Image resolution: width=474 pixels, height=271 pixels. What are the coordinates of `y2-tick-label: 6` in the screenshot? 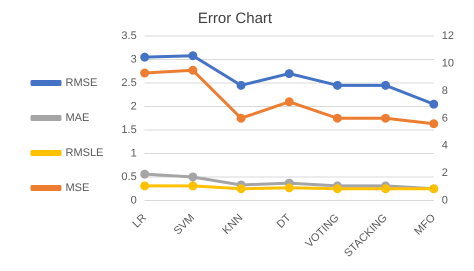 It's located at (445, 118).